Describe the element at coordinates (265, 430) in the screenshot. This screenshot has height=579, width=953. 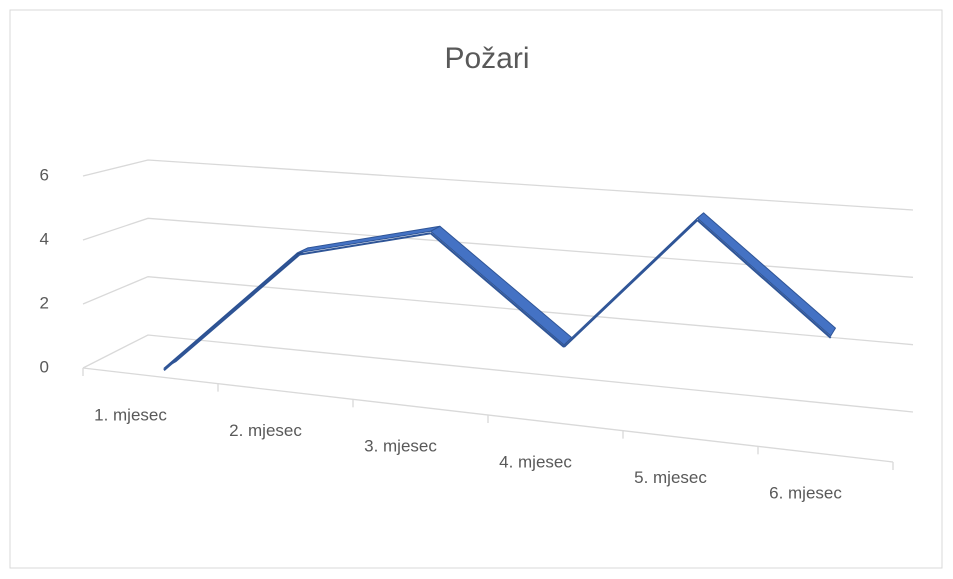
I see `x-tick-label: 2. mjesec` at that location.